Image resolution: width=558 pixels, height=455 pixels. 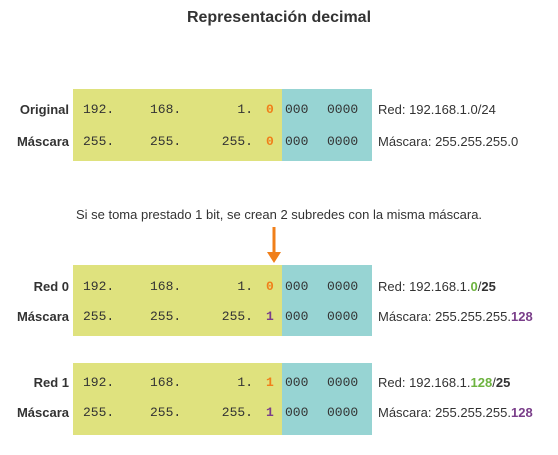 What do you see at coordinates (437, 109) in the screenshot?
I see `original-network-desc: Red: 192.168.1.0/24` at bounding box center [437, 109].